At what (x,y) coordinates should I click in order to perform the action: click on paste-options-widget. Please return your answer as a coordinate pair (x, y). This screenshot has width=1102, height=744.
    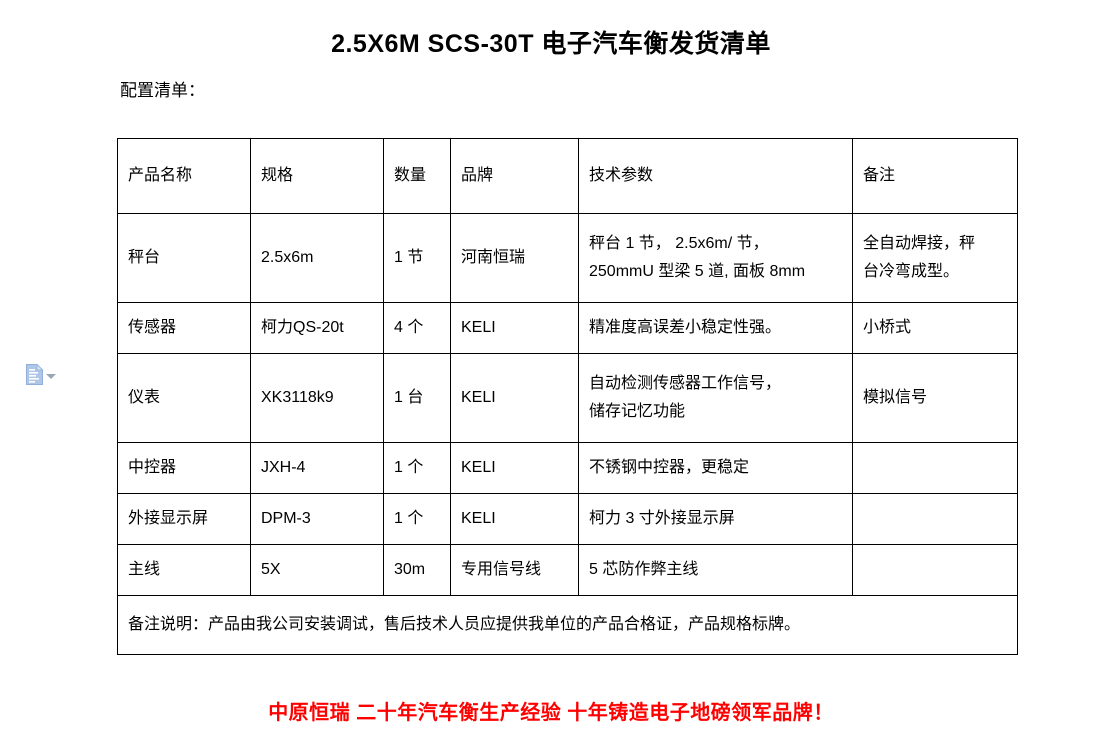
    Looking at the image, I should click on (41, 374).